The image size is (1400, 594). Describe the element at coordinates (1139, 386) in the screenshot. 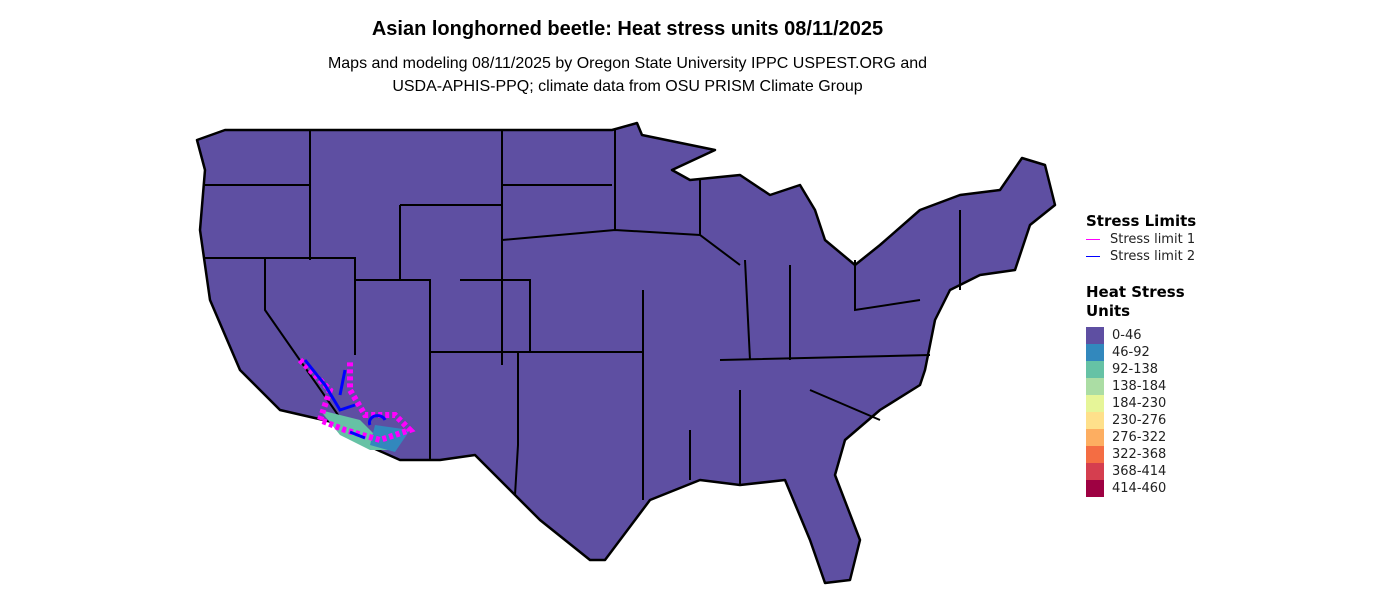

I see `legend-label: 138-184` at that location.